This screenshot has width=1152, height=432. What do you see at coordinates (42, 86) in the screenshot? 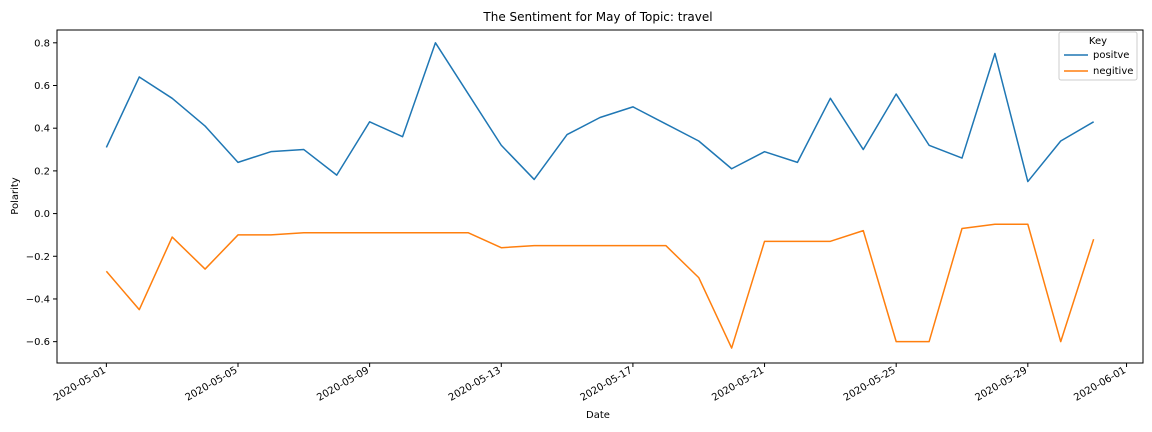
I see `y-tick-label: 0.6` at bounding box center [42, 86].